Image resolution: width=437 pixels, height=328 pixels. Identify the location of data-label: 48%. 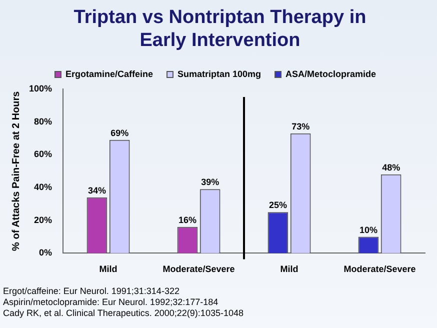
(391, 167).